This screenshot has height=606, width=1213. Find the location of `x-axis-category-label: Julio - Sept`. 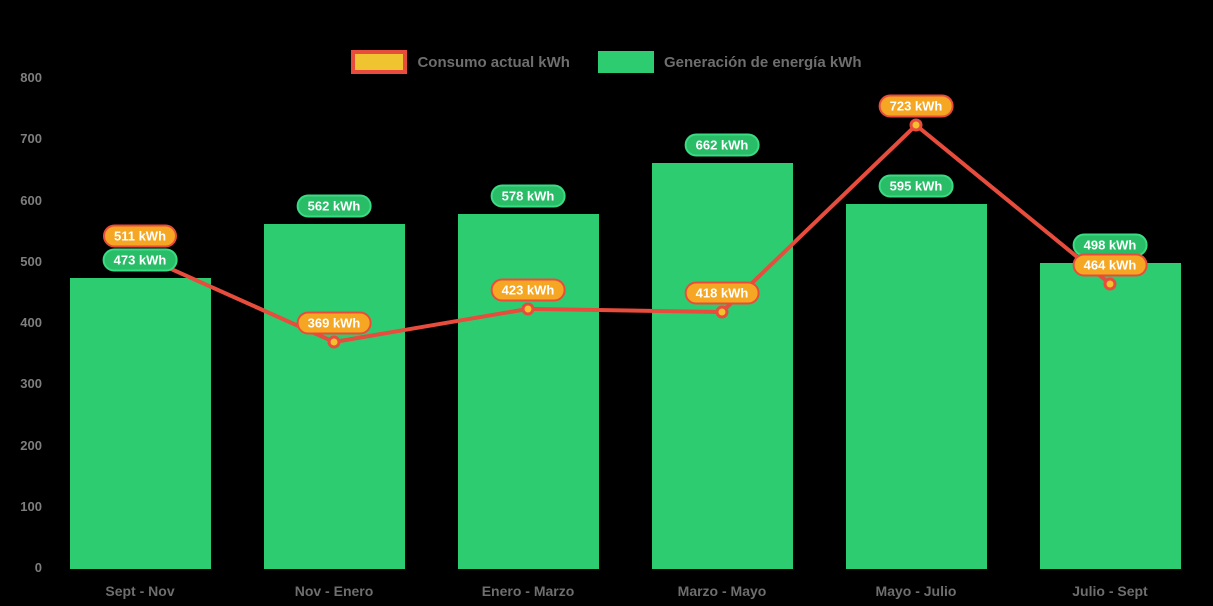

x-axis-category-label: Julio - Sept is located at coordinates (1110, 591).